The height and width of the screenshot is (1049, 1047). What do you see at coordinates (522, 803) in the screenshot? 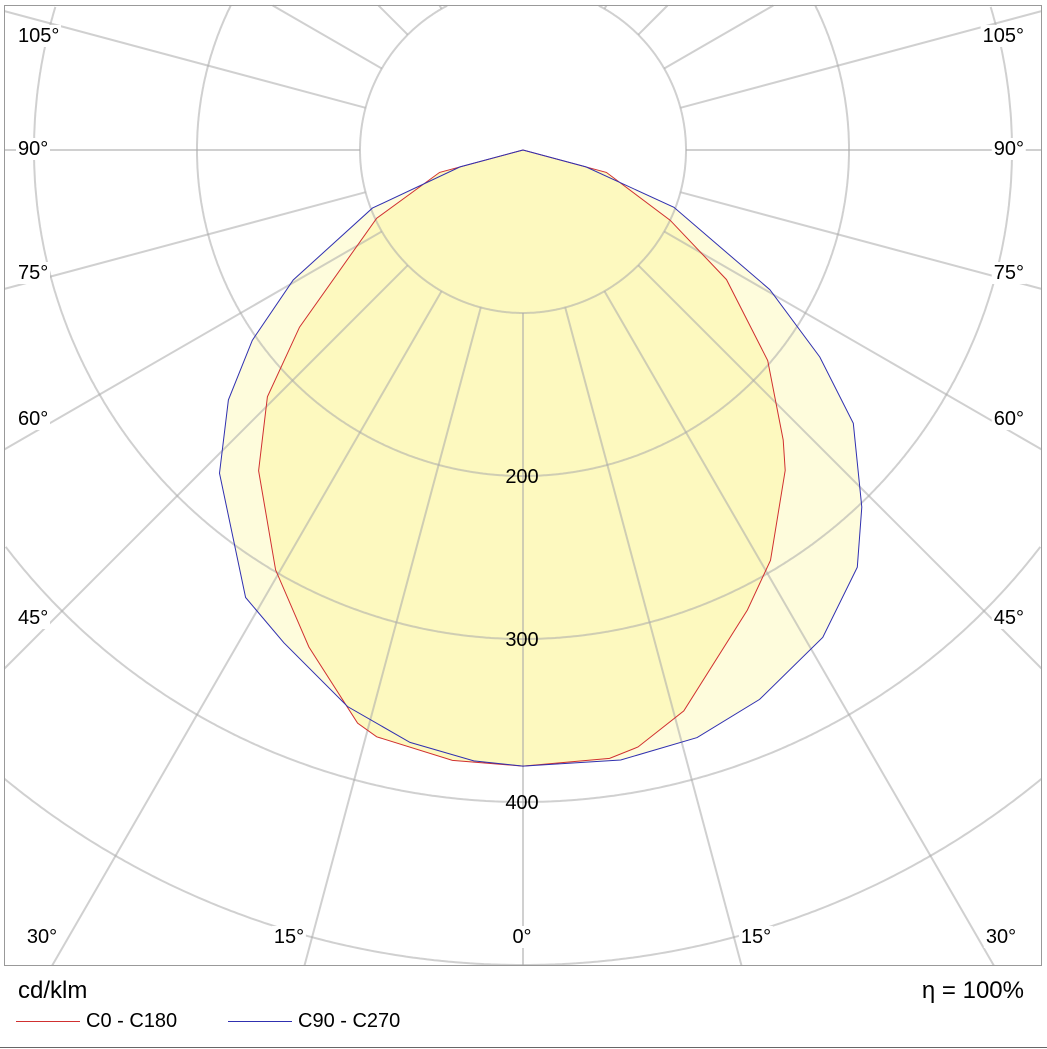
I see `radial-label-400: 400` at bounding box center [522, 803].